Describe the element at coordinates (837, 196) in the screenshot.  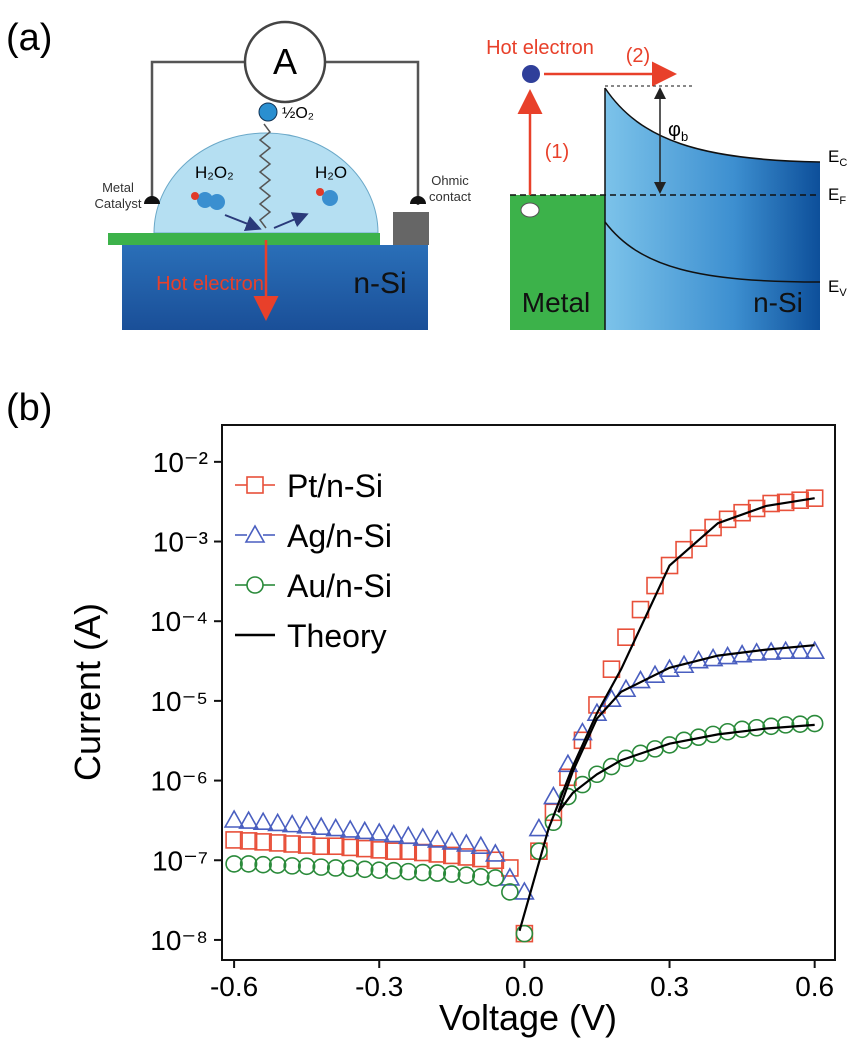
I see `level-label: EF` at that location.